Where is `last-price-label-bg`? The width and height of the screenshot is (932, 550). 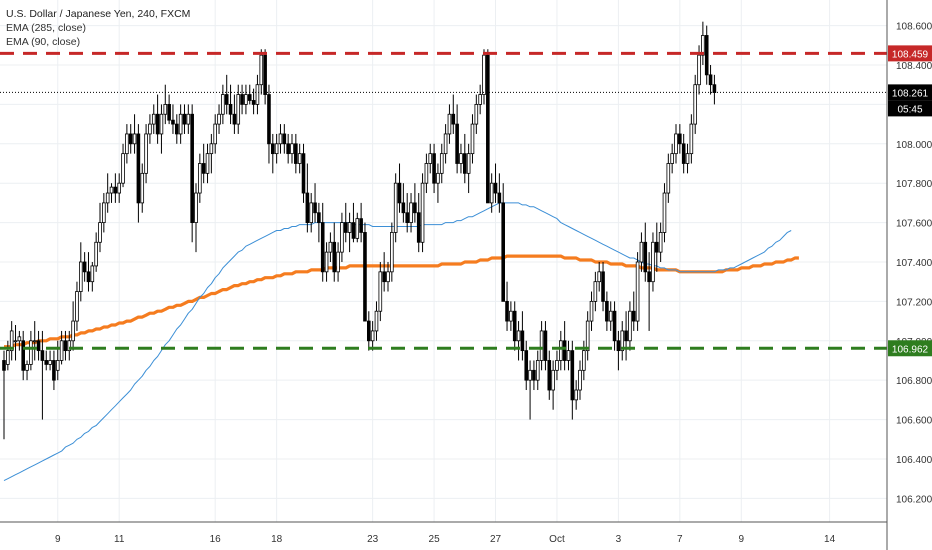 last-price-label-bg is located at coordinates (910, 92).